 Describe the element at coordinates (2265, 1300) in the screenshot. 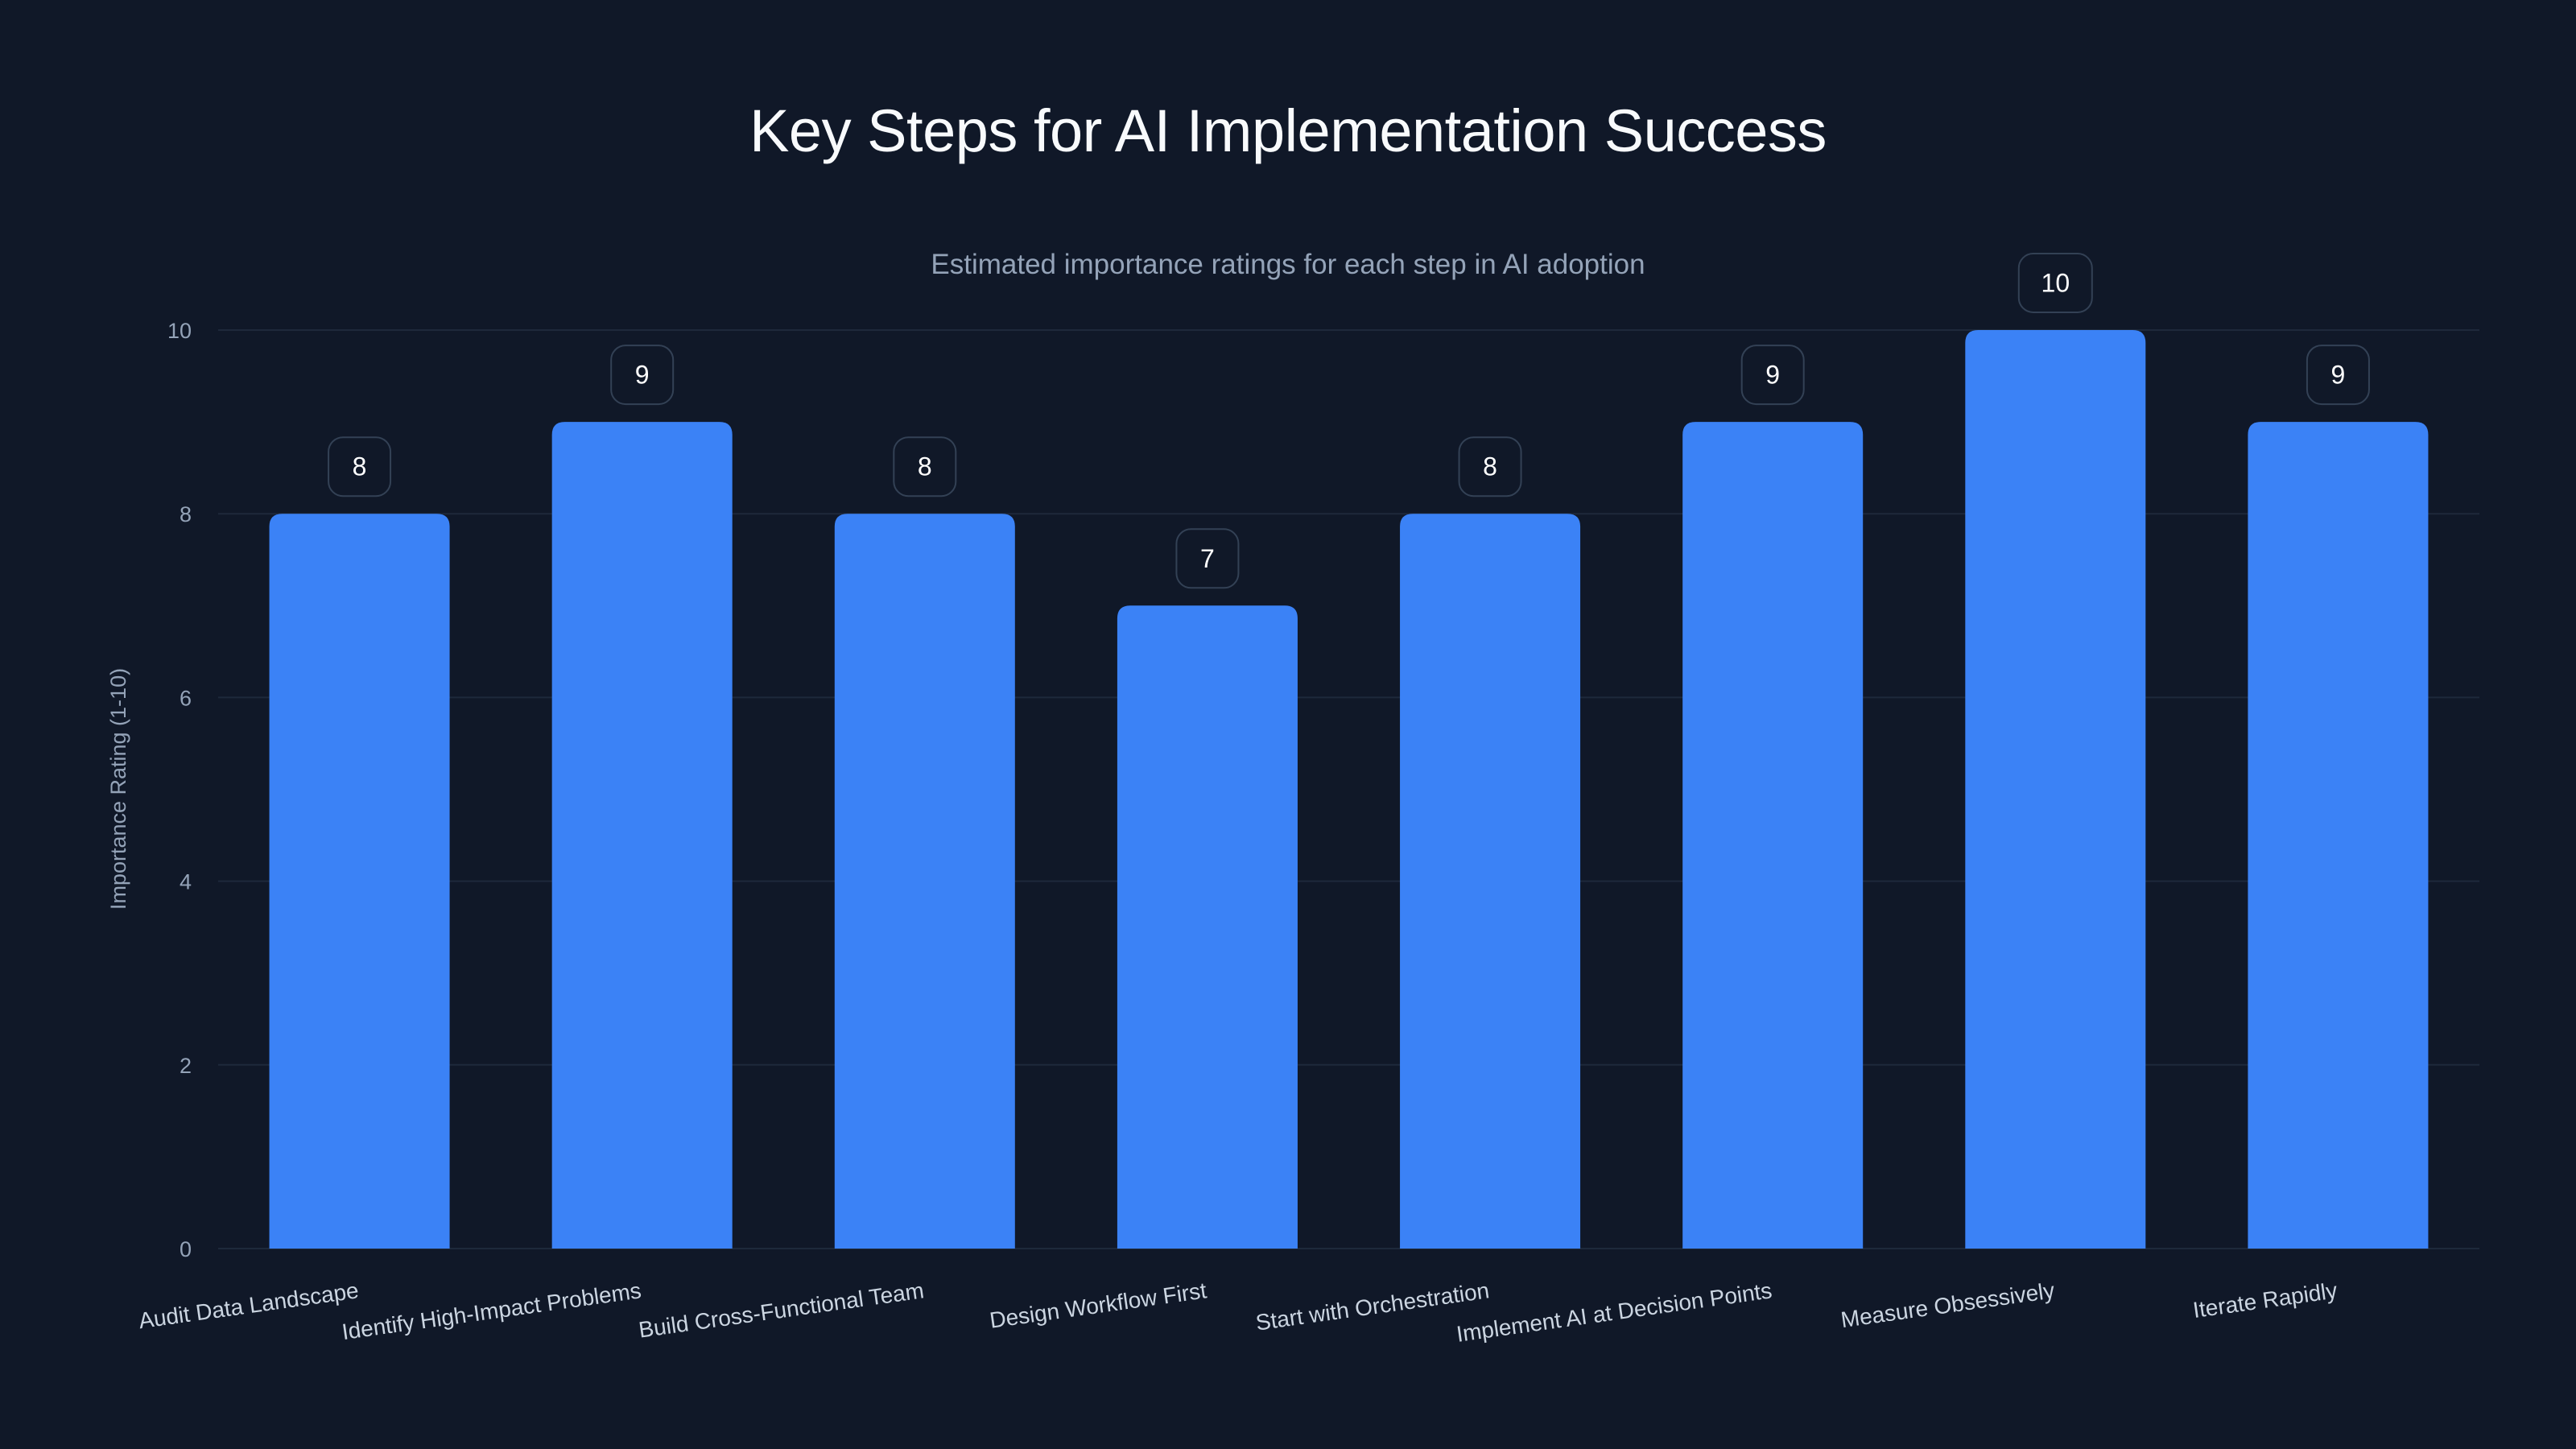

I see `x-tick-label: Iterate Rapidly` at that location.